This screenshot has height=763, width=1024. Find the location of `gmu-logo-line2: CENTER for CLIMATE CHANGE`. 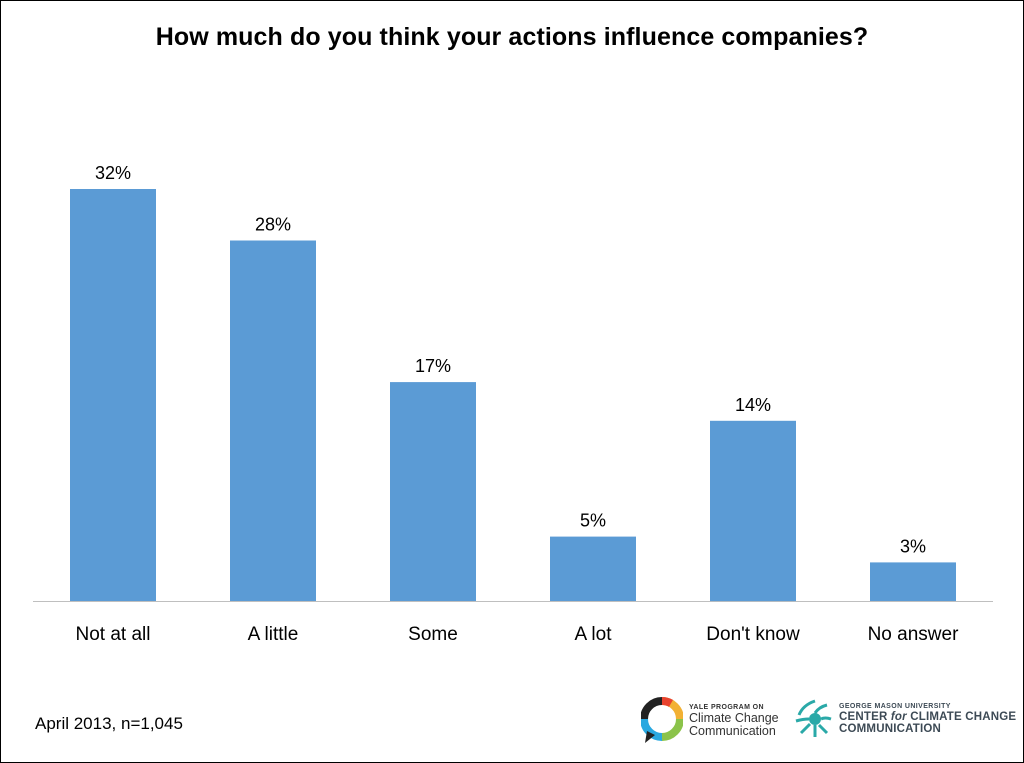

gmu-logo-line2: CENTER for CLIMATE CHANGE is located at coordinates (927, 717).